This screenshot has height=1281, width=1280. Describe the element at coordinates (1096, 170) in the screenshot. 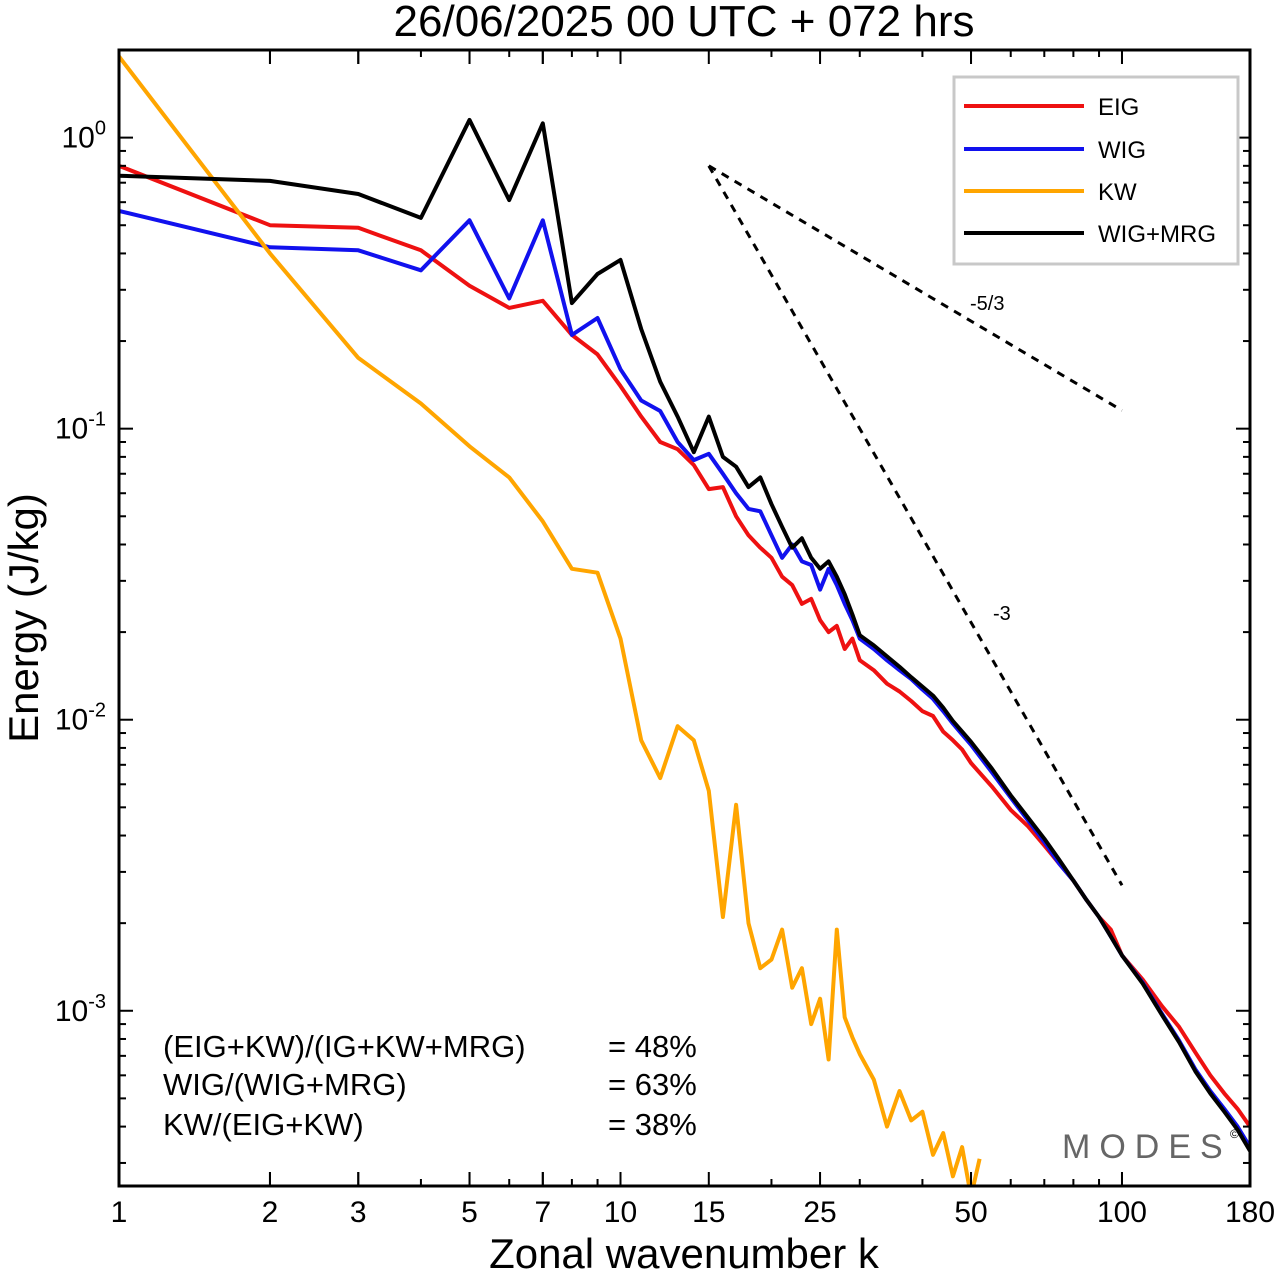

I see `legend: EIG WIG KW WIG+MRG` at that location.